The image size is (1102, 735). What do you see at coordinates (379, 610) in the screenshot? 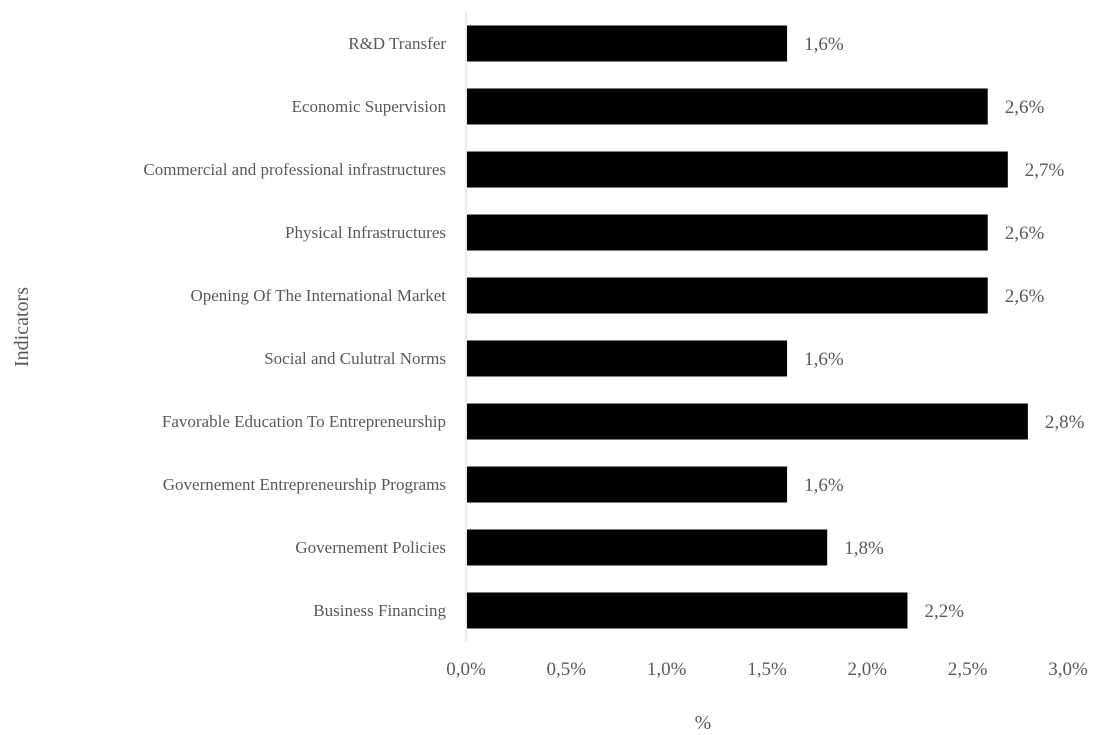
I see `category-label: Business Financing` at bounding box center [379, 610].